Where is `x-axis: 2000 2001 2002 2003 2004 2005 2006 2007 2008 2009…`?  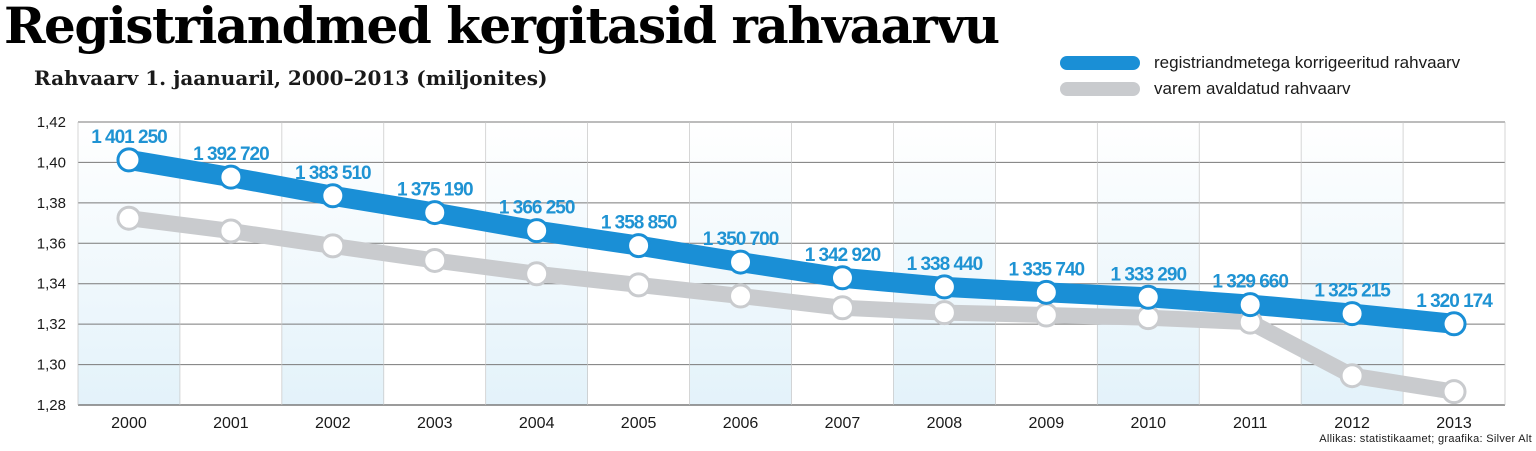
x-axis: 2000 2001 2002 2003 2004 2005 2006 2007 2008 2009… is located at coordinates (791, 423).